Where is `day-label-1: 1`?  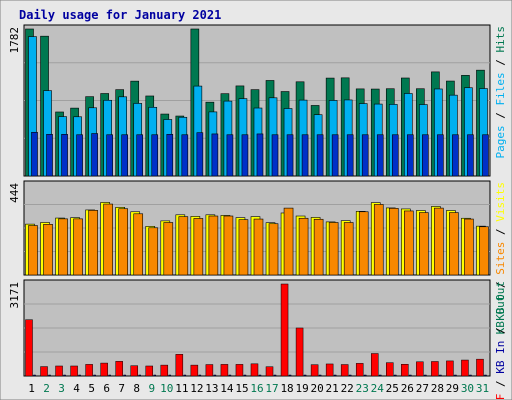 day-label-1: 1 is located at coordinates (31, 388).